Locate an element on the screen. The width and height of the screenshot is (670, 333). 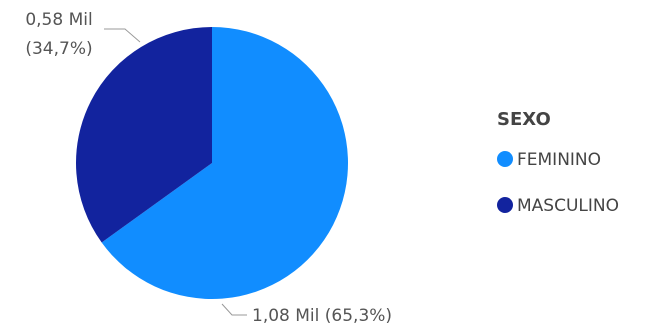
legend-label-feminino: FEMININO is located at coordinates (559, 160).